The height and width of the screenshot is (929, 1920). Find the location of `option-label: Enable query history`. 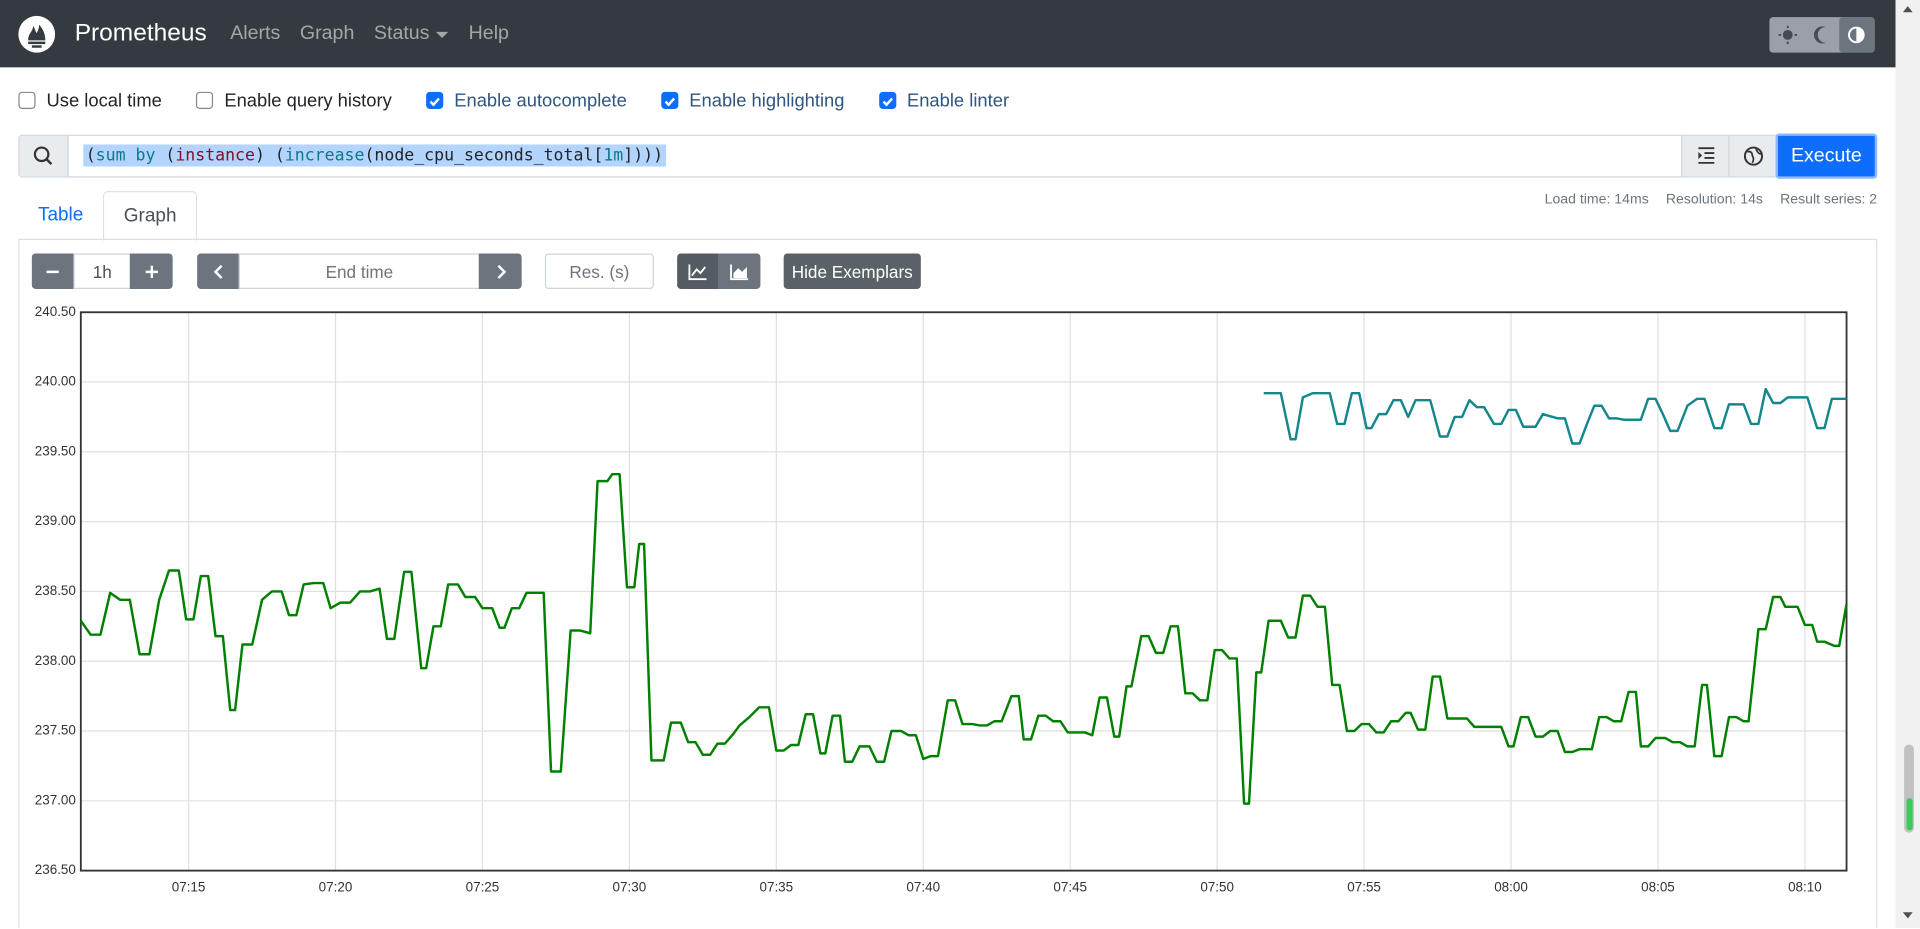

option-label: Enable query history is located at coordinates (308, 100).